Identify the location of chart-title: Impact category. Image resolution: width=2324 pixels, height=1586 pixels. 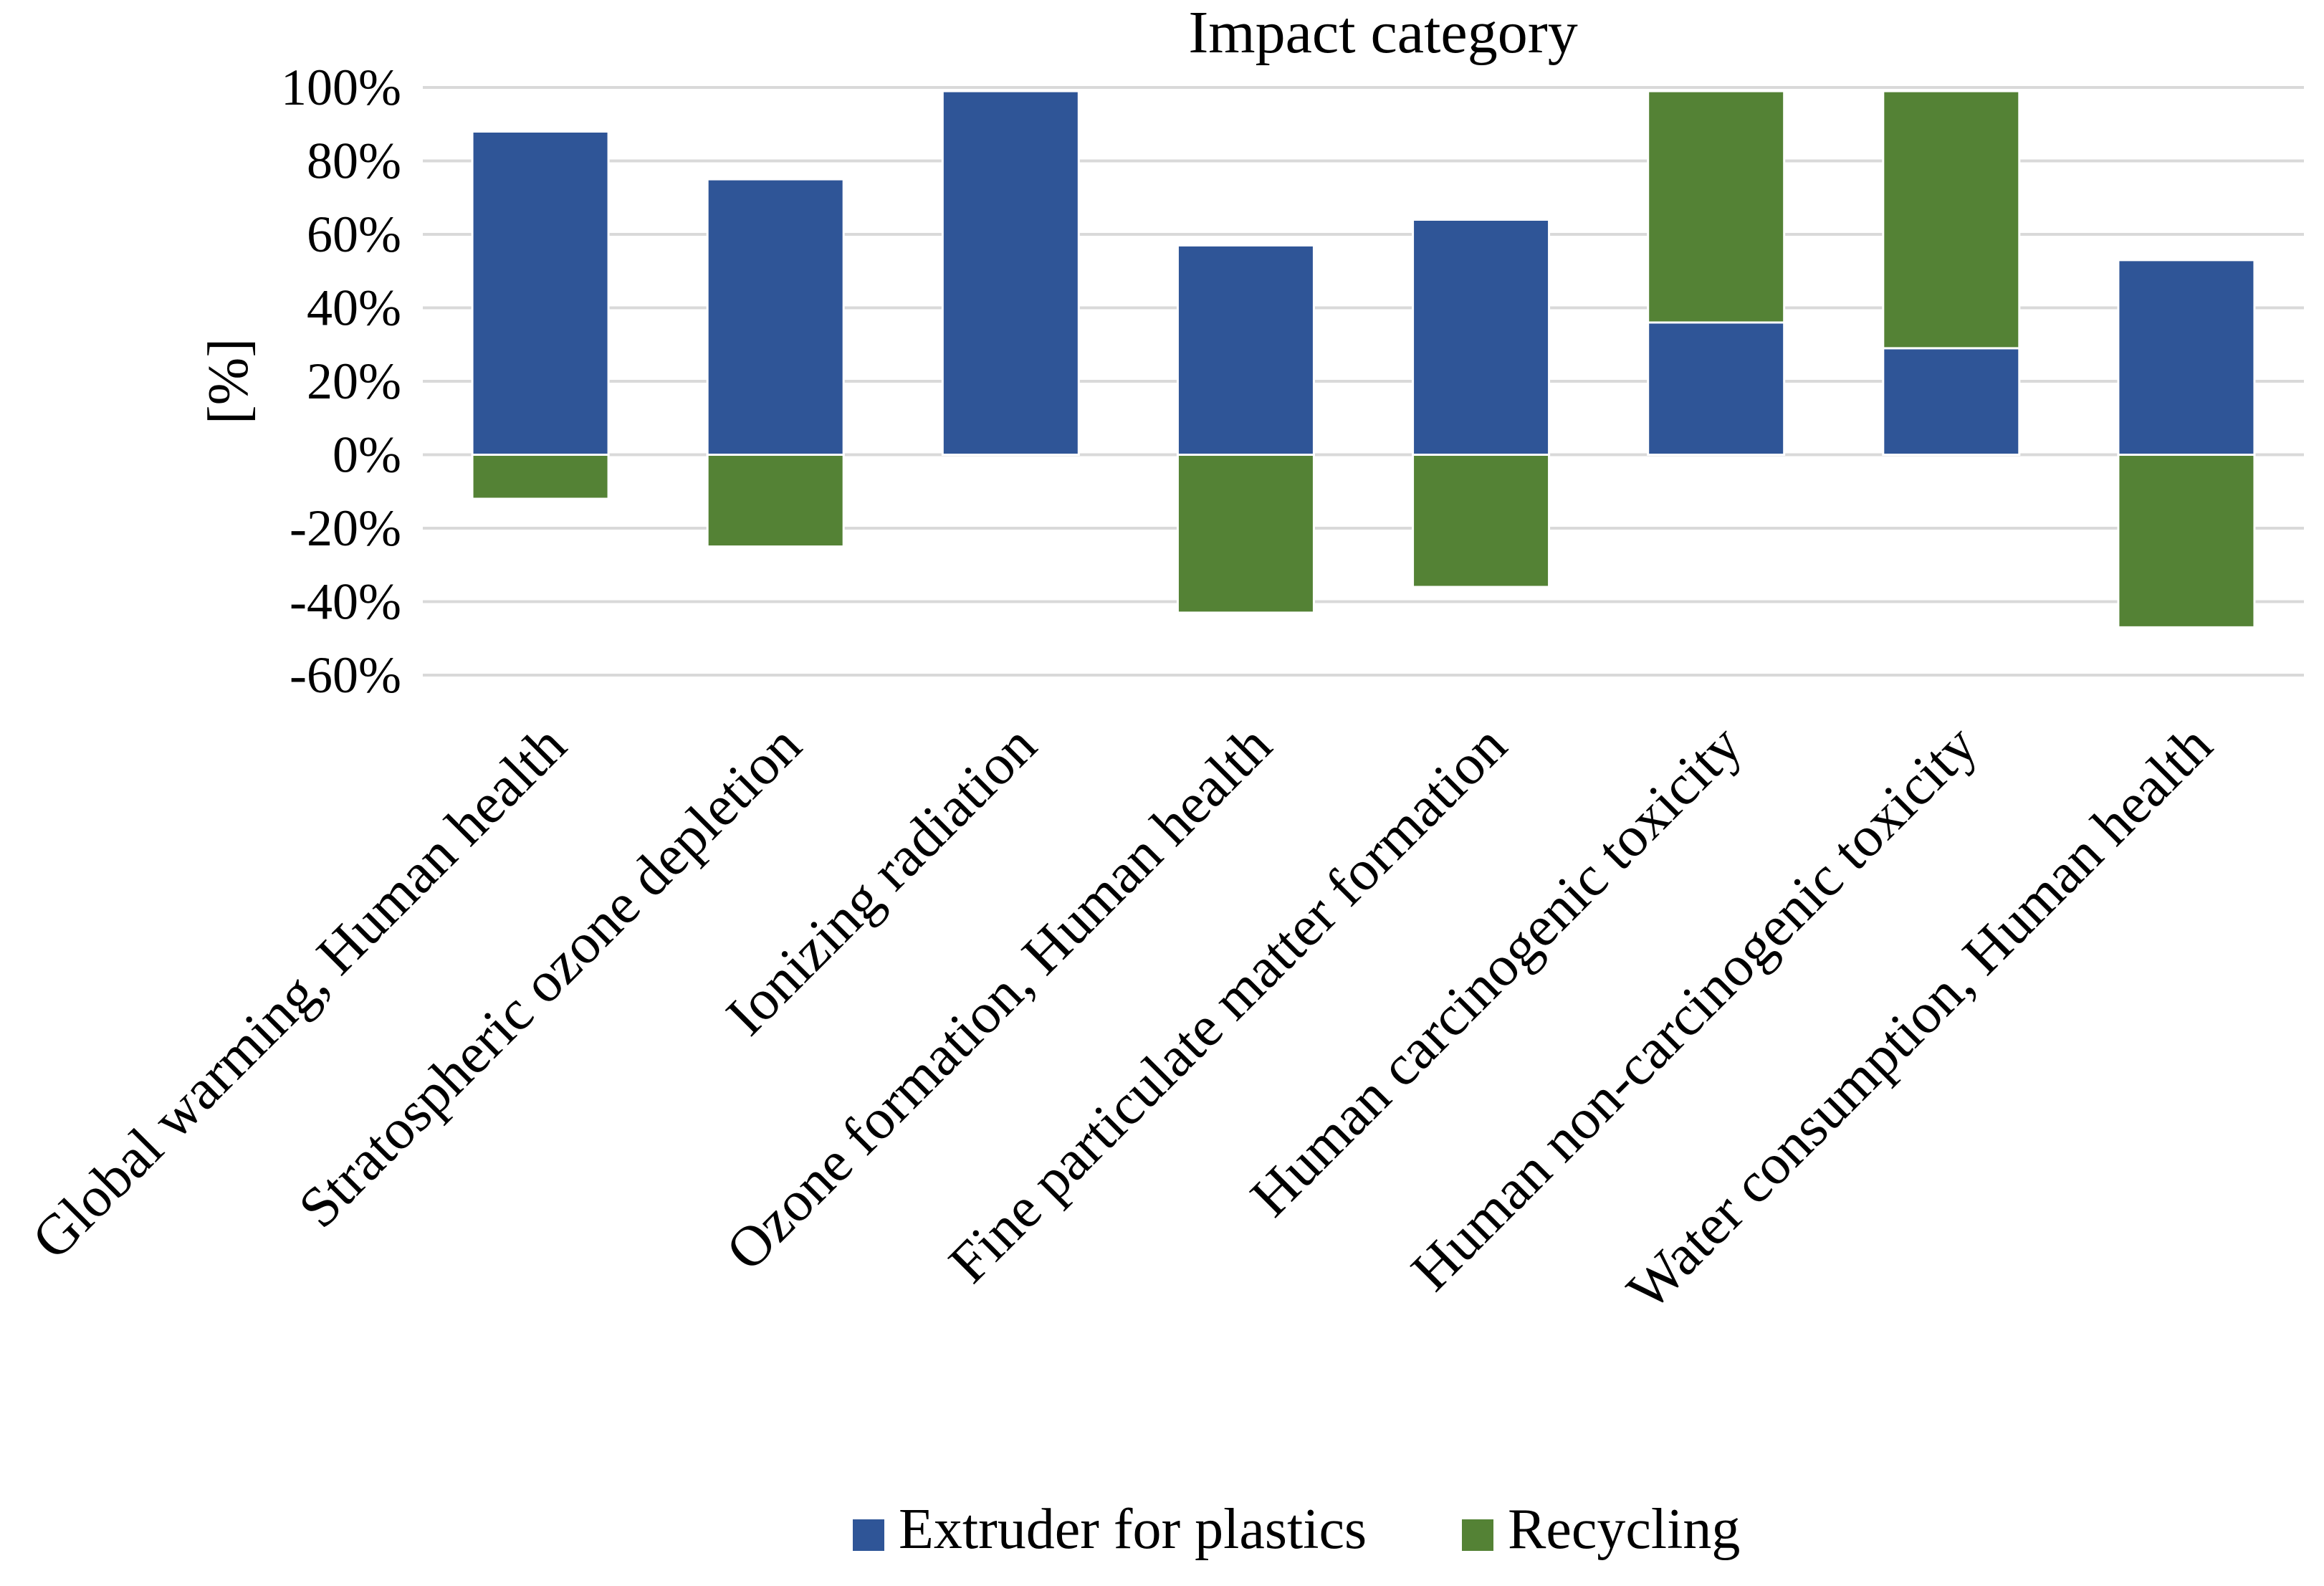
(1382, 33).